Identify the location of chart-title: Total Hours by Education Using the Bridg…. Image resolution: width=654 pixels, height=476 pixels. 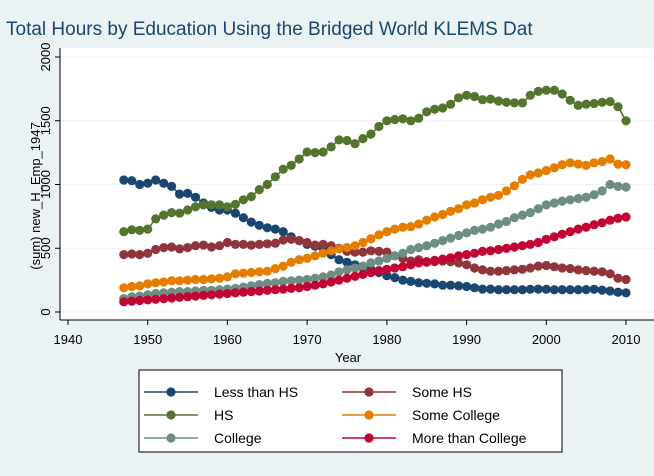
(269, 29).